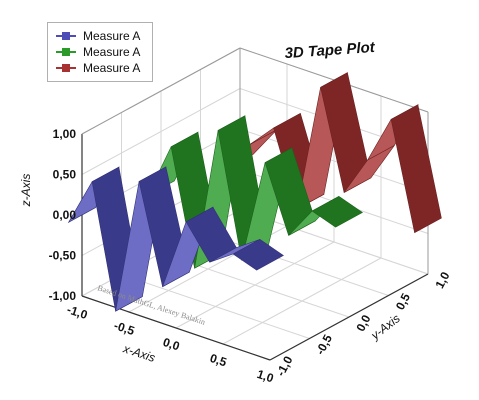 The image size is (479, 400). What do you see at coordinates (63, 256) in the screenshot?
I see `z-tick-label: -0,50` at bounding box center [63, 256].